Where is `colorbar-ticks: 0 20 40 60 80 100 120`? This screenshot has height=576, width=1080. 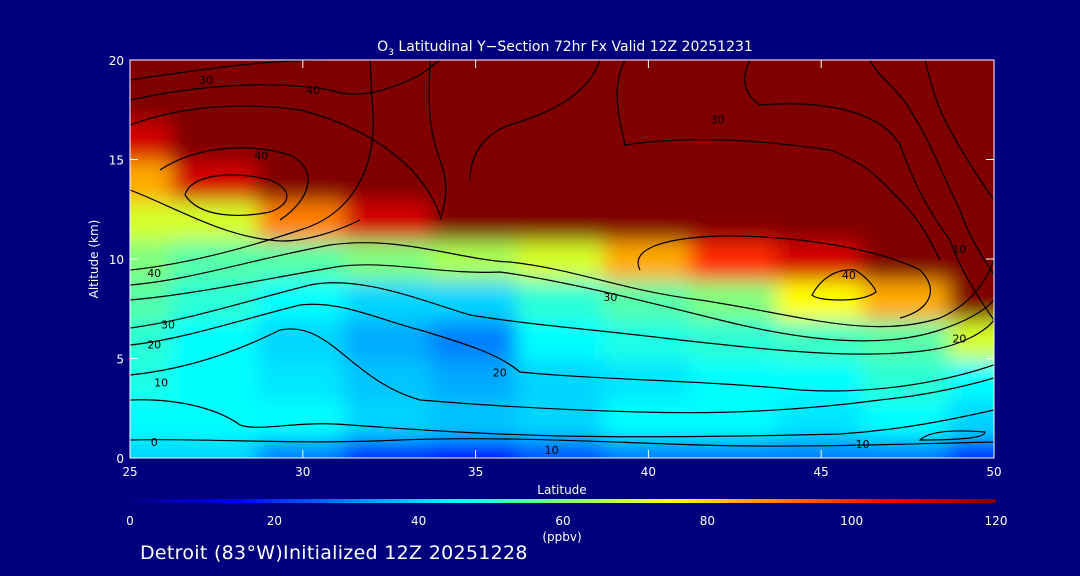 colorbar-ticks: 0 20 40 60 80 100 120 is located at coordinates (566, 521).